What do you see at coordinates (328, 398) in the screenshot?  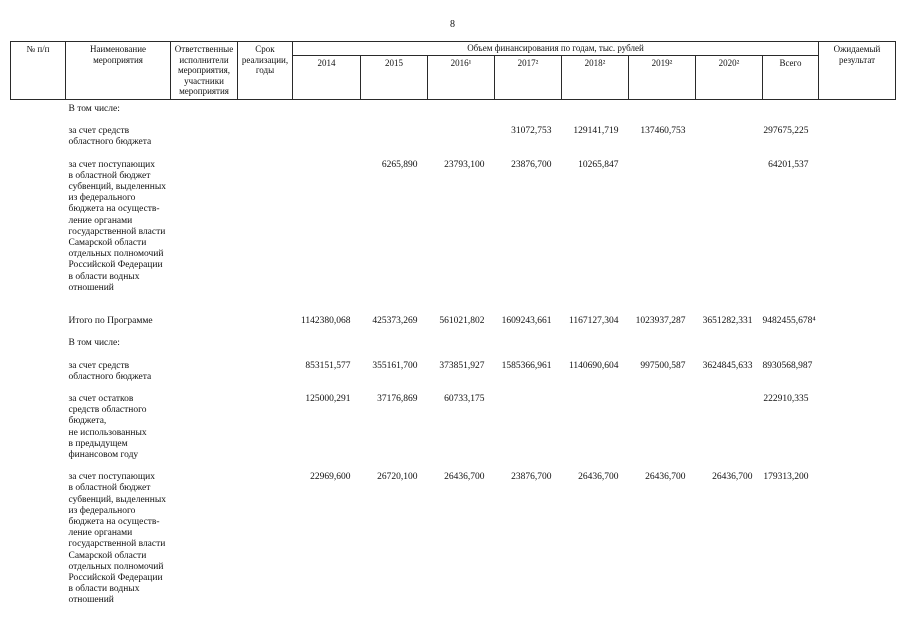 I see `cell-amount: 125000,291` at bounding box center [328, 398].